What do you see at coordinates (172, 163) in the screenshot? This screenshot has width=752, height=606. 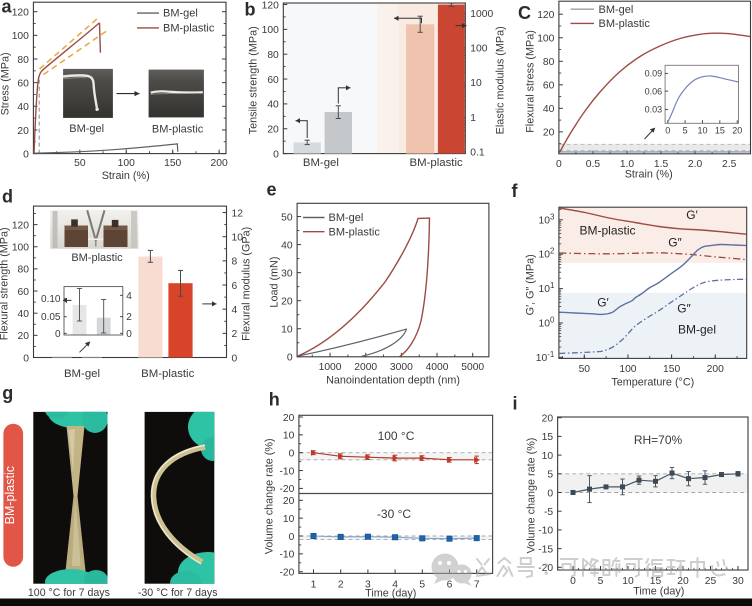 I see `svg-text: 150` at bounding box center [172, 163].